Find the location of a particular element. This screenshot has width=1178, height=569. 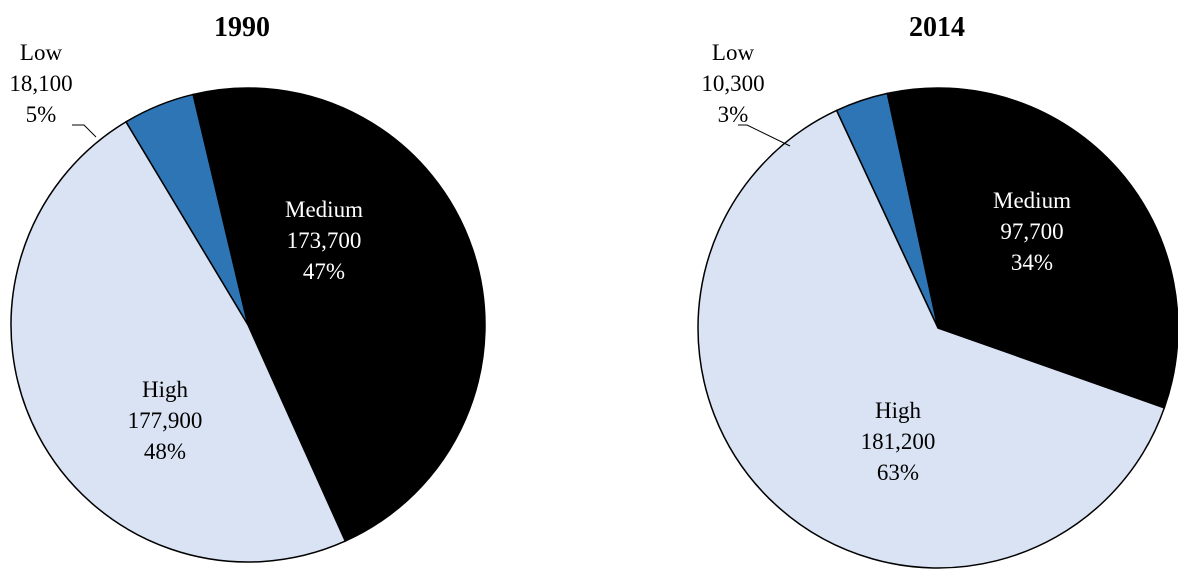

slice-value-label-medium: 97,700 is located at coordinates (1031, 231).